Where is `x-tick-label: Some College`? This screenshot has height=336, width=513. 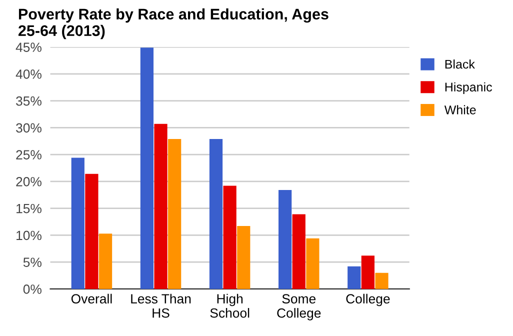
x-tick-label: Some College is located at coordinates (299, 307).